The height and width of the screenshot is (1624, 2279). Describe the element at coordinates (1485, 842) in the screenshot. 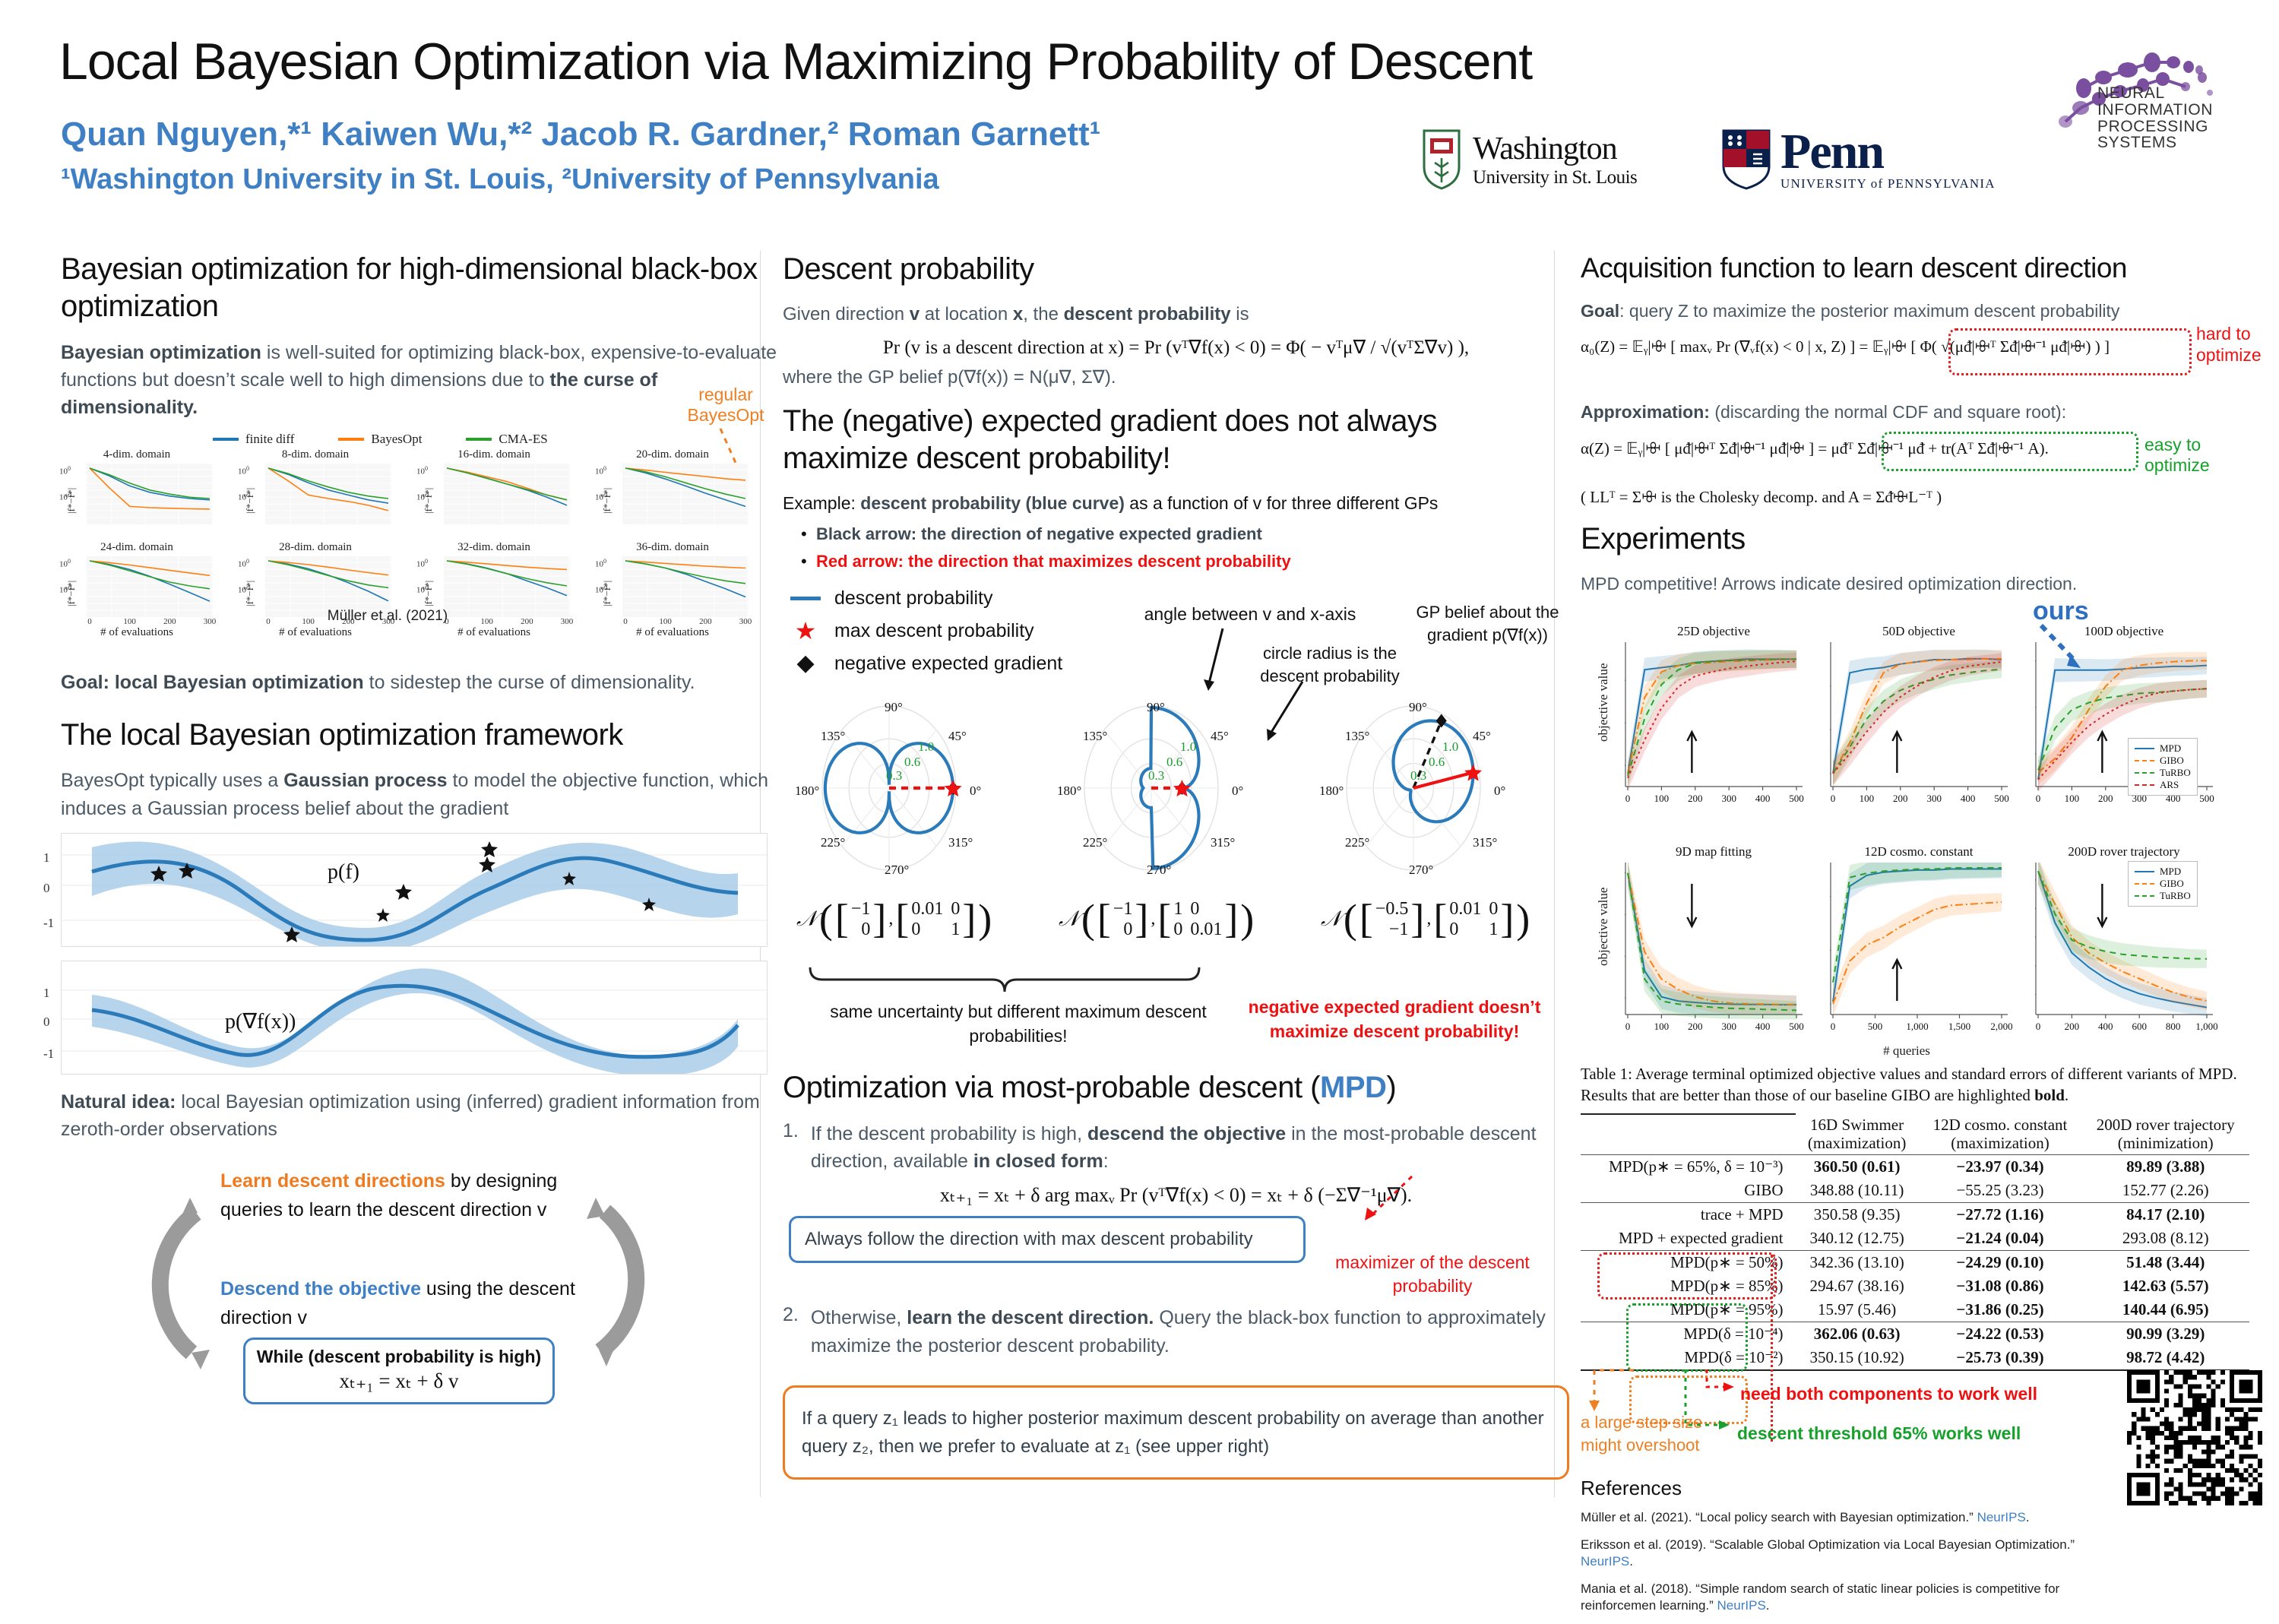

I see `polar-theta-tick: 315°` at that location.